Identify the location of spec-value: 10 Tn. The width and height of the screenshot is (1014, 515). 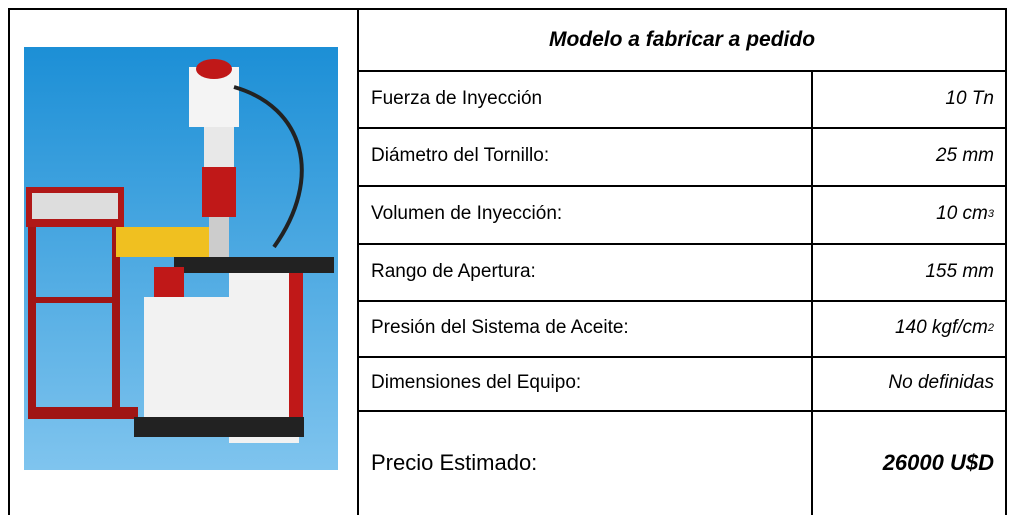
(909, 98).